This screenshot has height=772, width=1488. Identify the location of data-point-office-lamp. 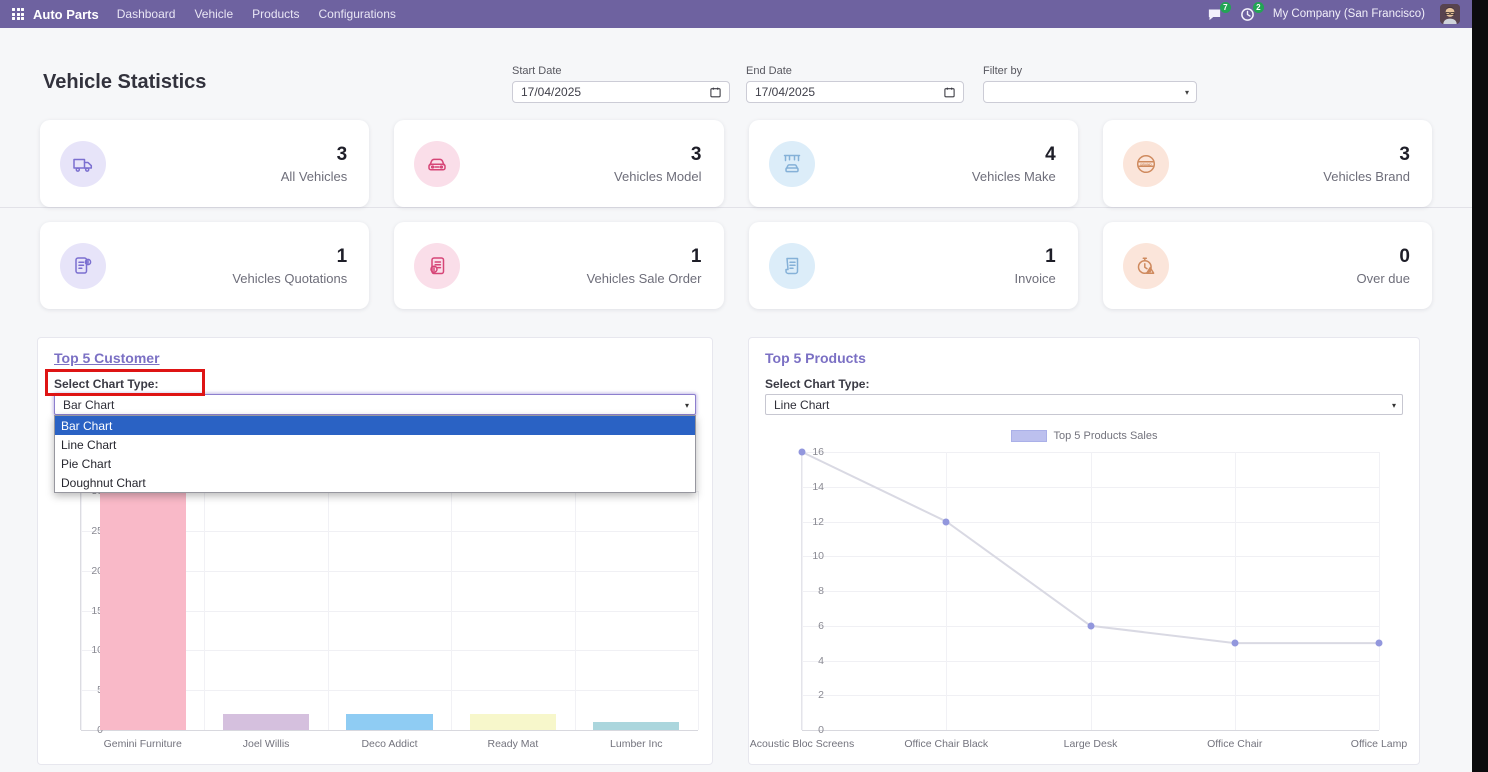
(1379, 643).